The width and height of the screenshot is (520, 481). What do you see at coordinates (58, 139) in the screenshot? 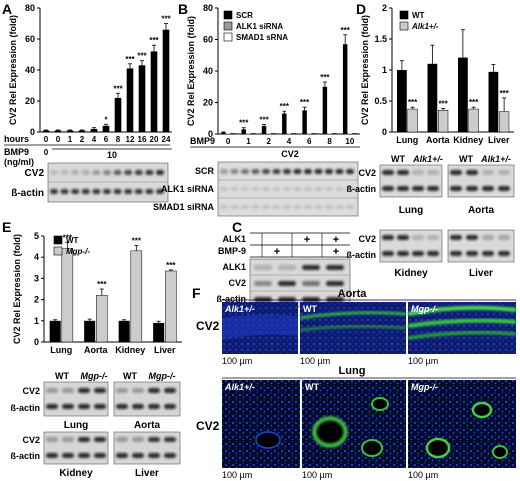
I see `chart-a-xtick-1: 0` at bounding box center [58, 139].